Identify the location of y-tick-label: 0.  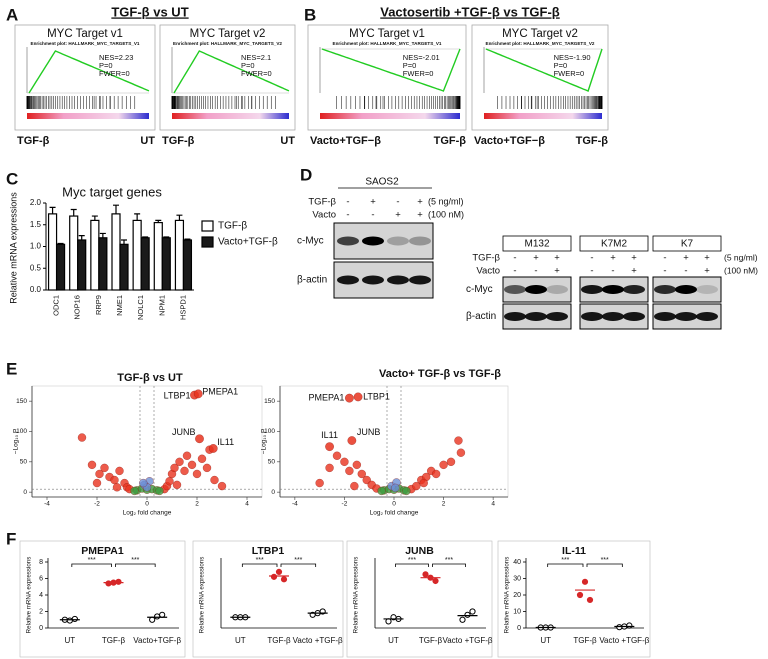
(41, 628).